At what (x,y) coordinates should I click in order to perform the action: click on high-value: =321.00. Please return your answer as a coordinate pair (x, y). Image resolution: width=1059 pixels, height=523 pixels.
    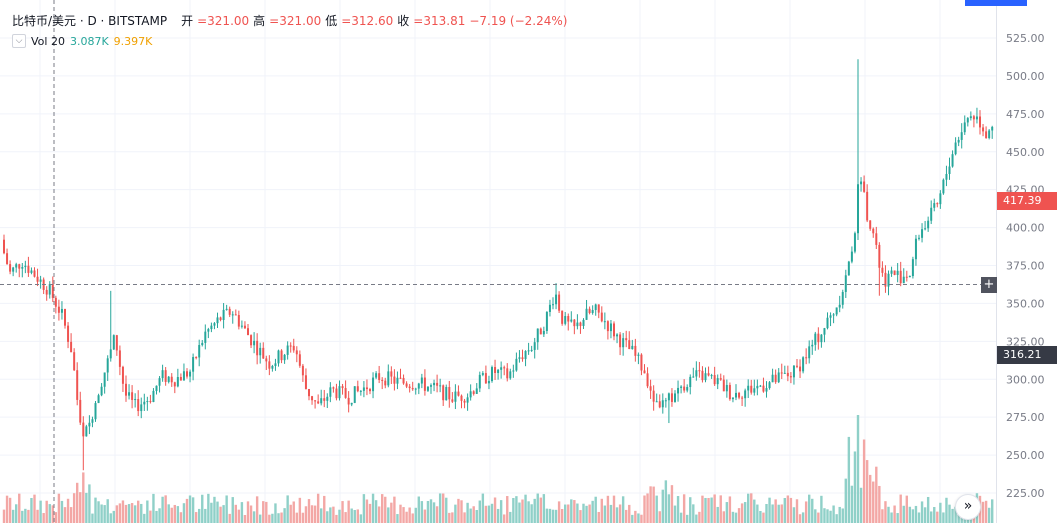
    Looking at the image, I should click on (295, 20).